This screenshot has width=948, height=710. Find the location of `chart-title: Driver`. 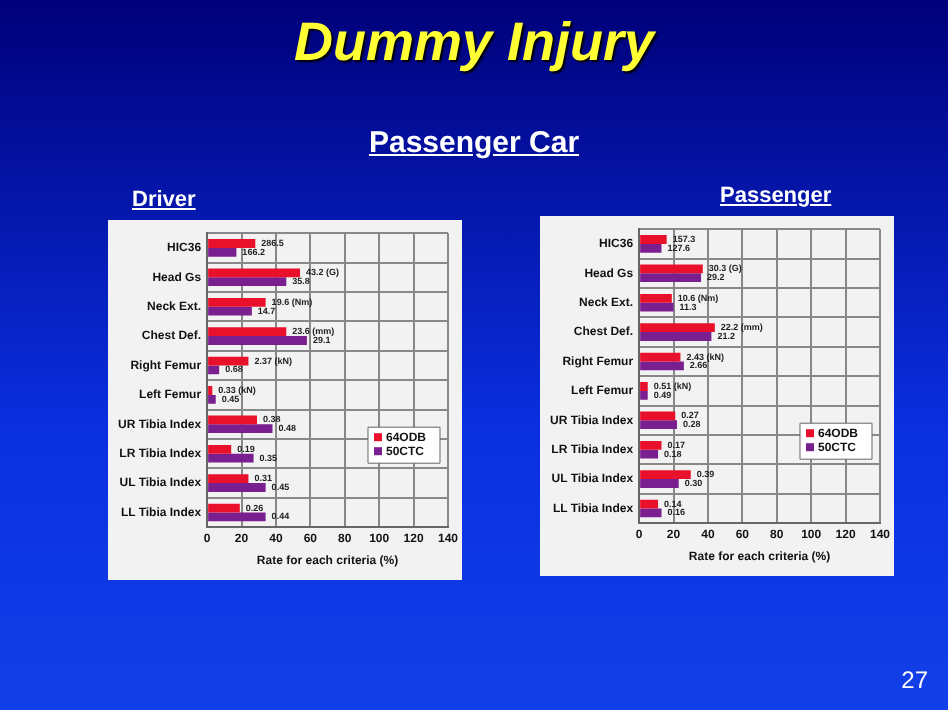

chart-title: Driver is located at coordinates (164, 200).